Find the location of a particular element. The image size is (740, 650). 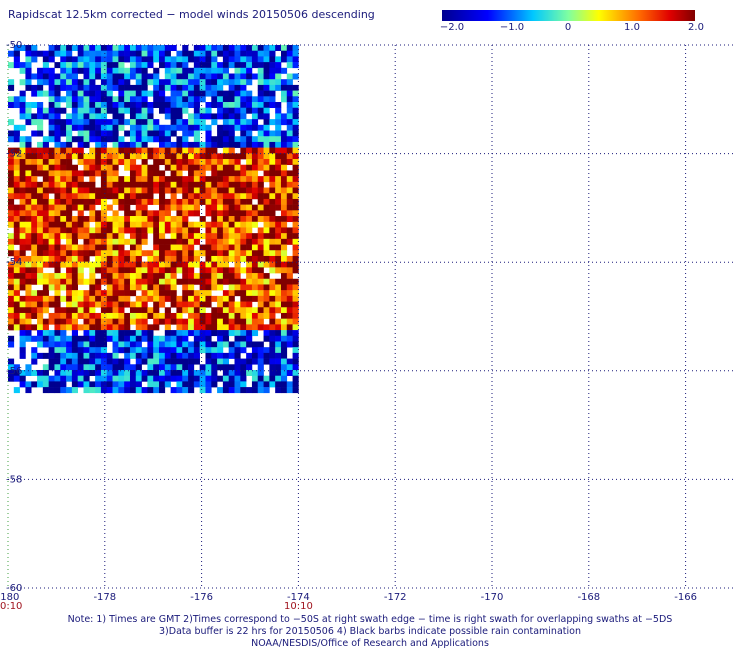

y-tick-labels: -50-52-54-56-58-60 is located at coordinates (14, 317).